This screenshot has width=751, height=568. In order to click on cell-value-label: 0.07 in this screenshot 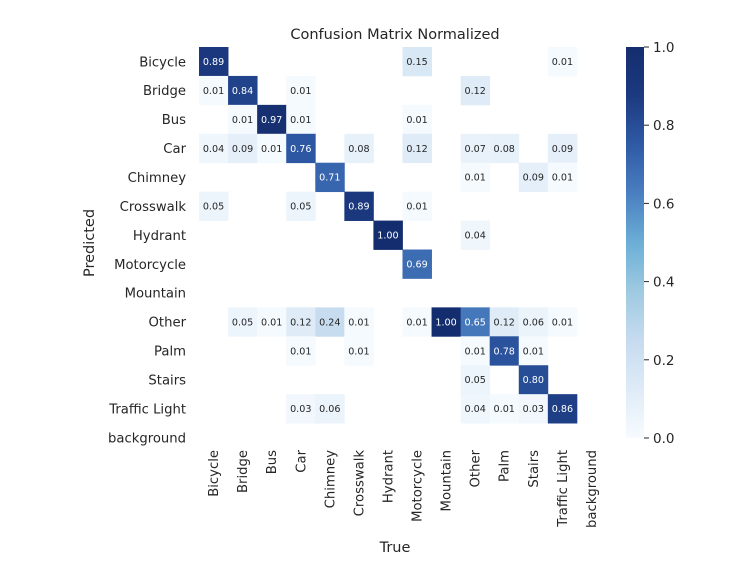, I will do `click(474, 149)`.